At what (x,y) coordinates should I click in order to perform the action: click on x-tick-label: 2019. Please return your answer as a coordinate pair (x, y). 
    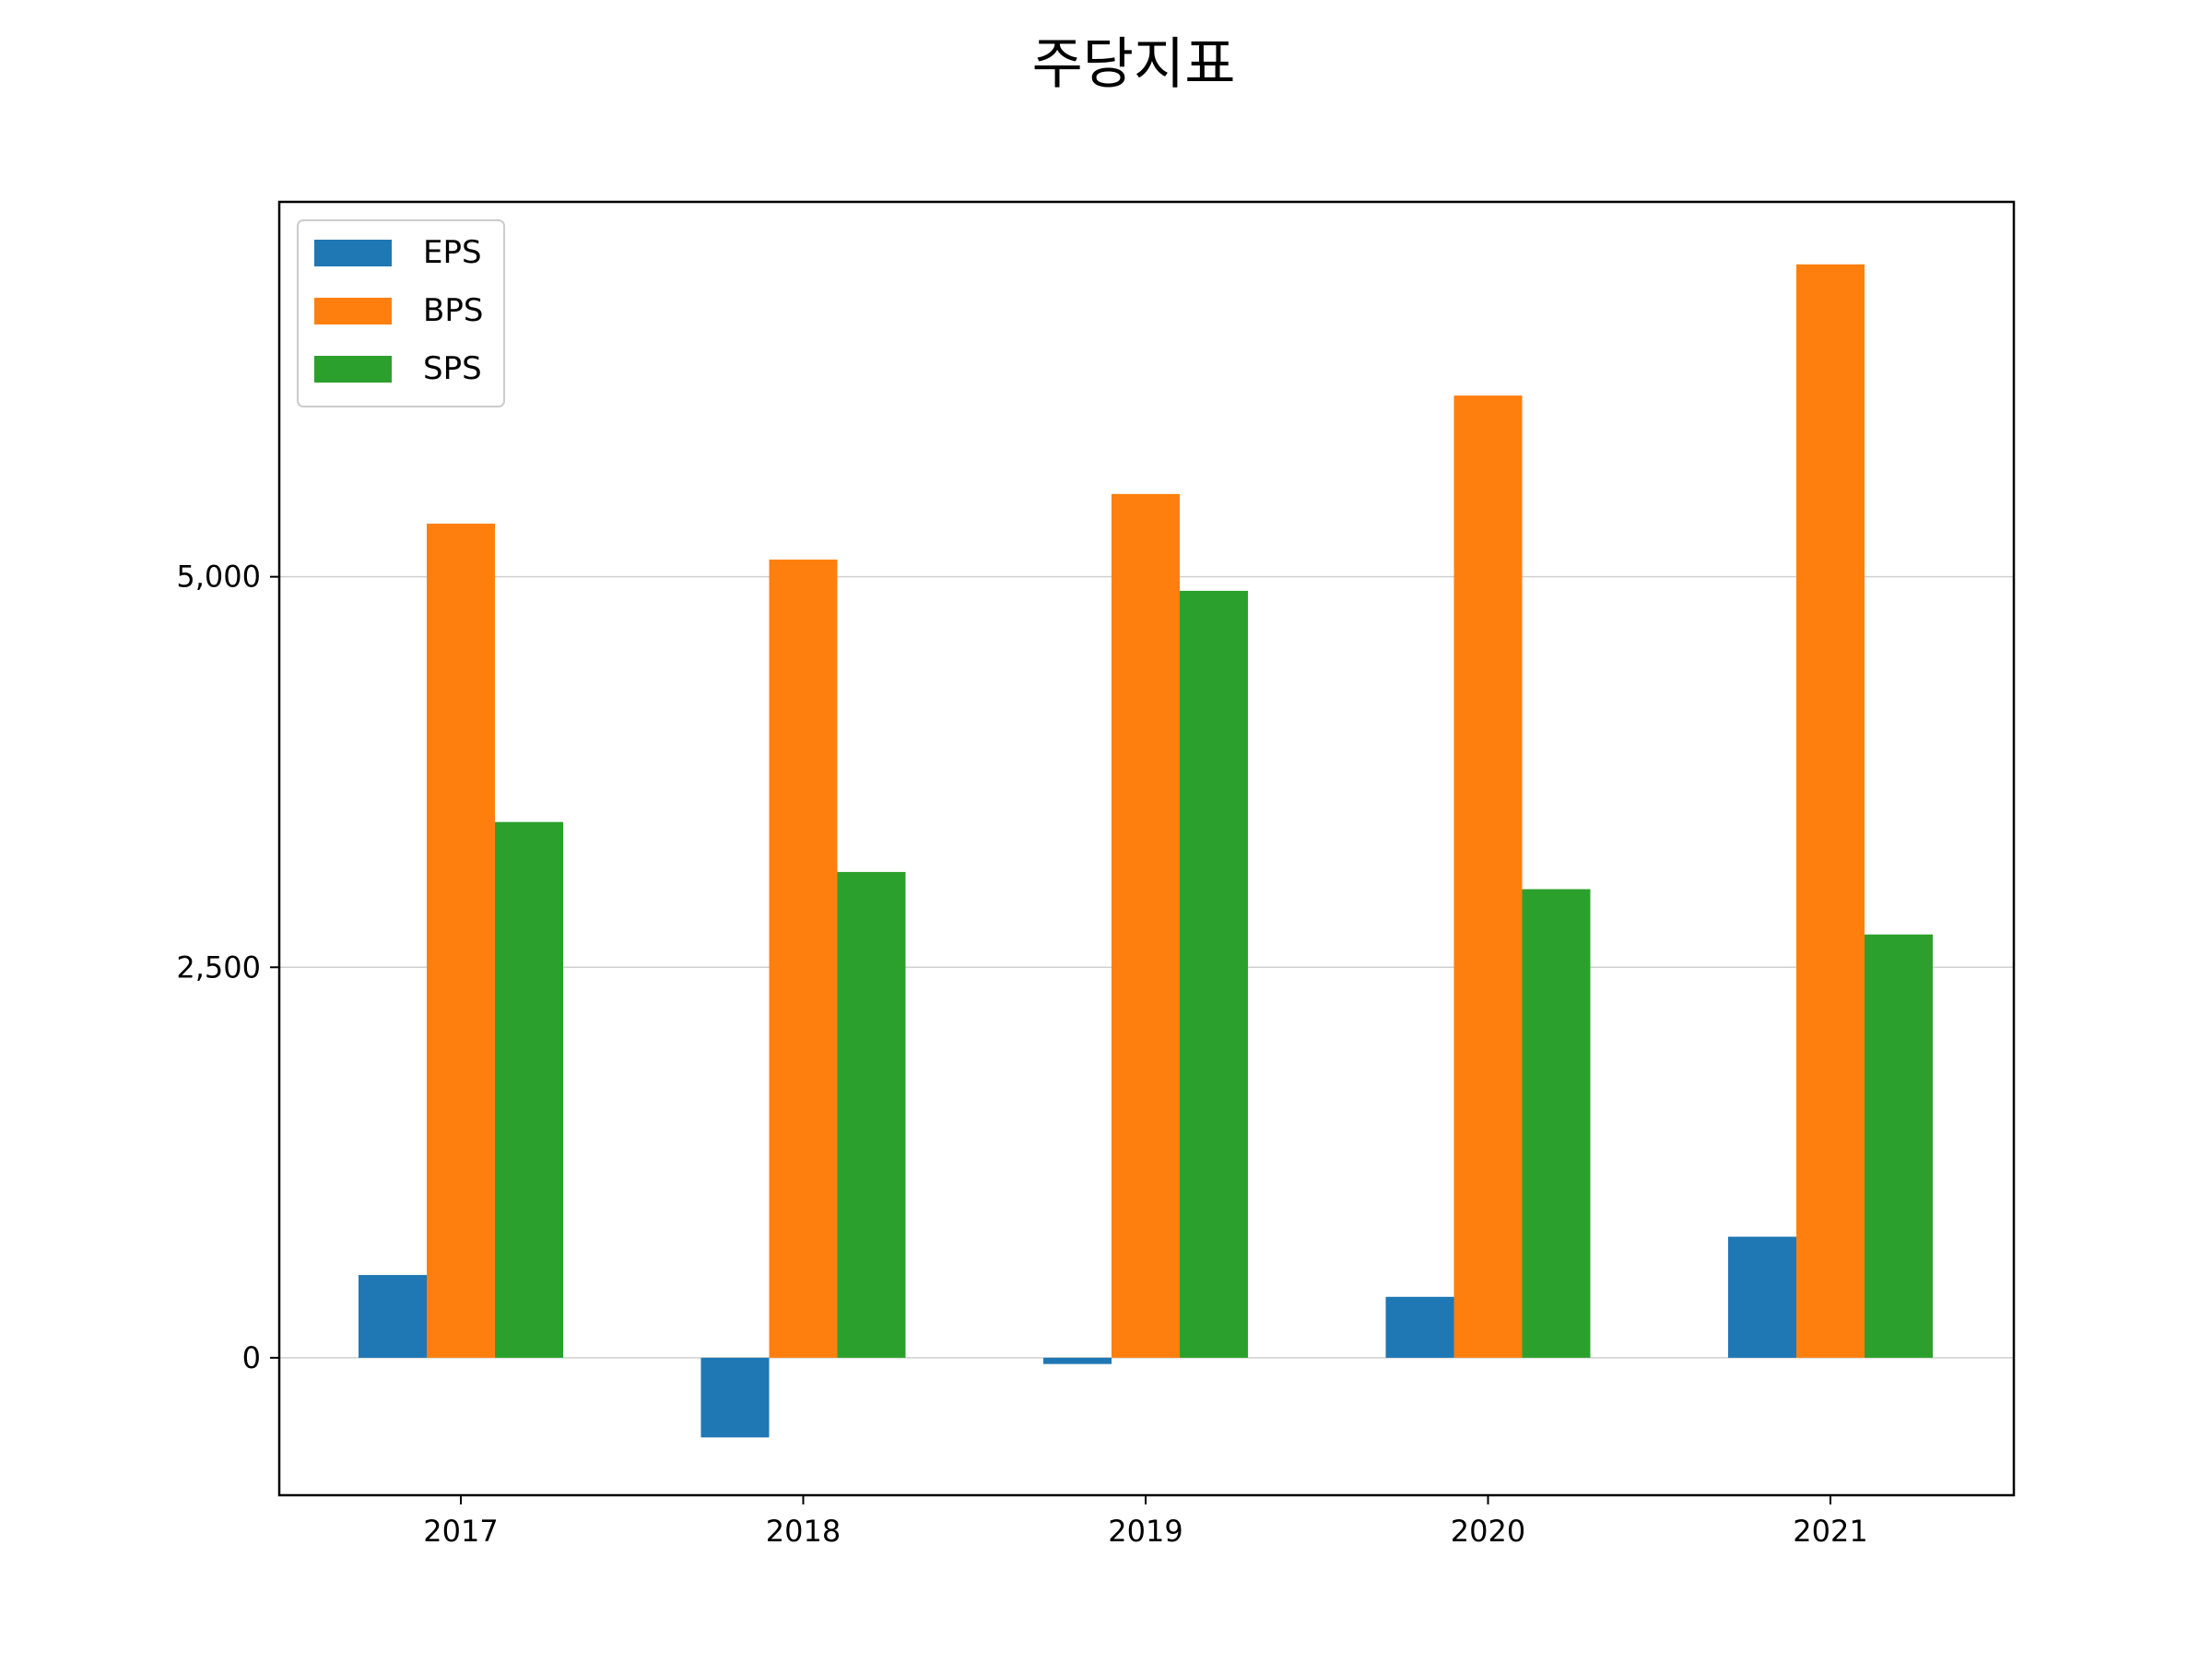
    Looking at the image, I should click on (1145, 1531).